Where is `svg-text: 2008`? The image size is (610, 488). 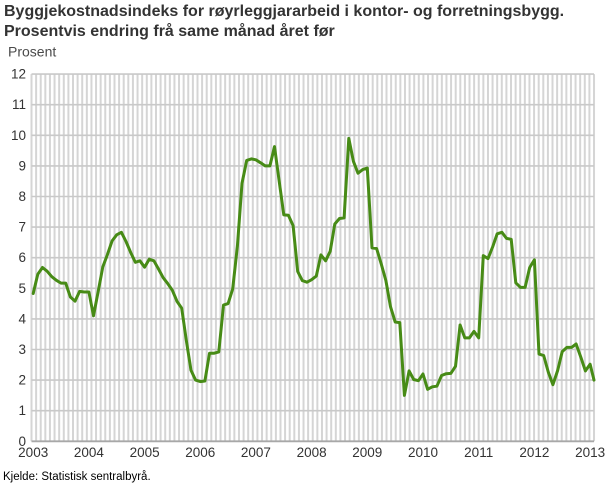
svg-text: 2008 is located at coordinates (312, 452).